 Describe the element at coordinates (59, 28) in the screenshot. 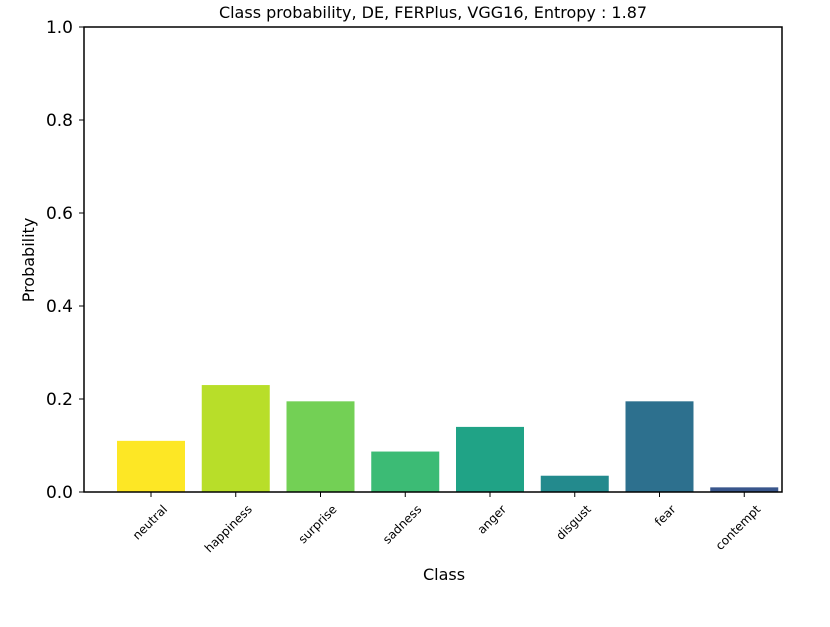

I see `y-tick-label: 1.0` at that location.